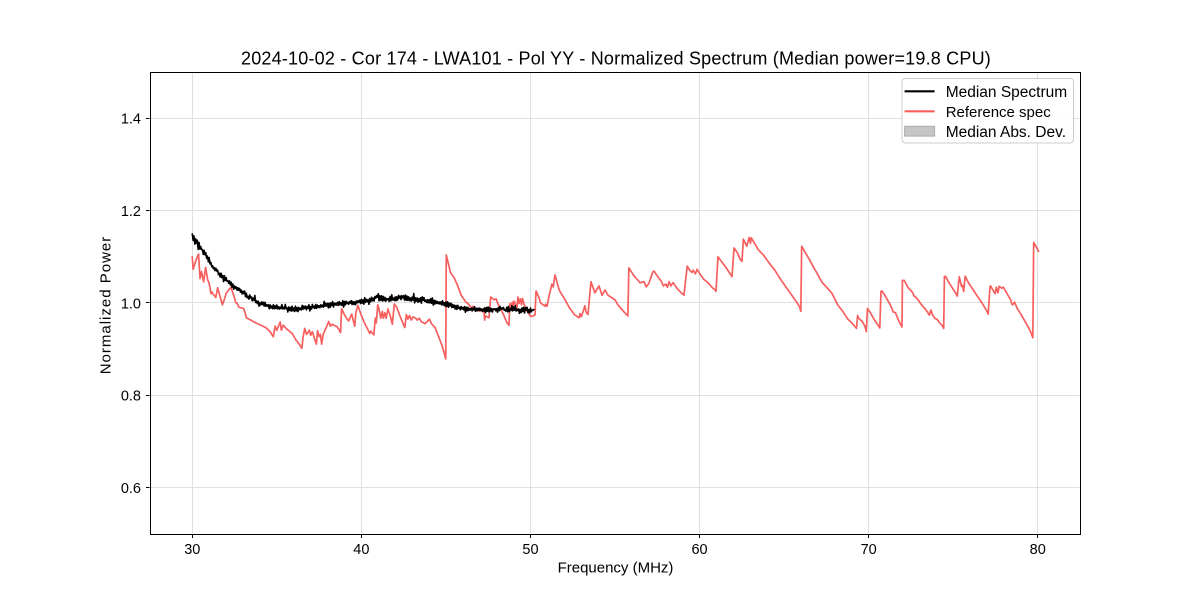 Image resolution: width=1200 pixels, height=600 pixels. Describe the element at coordinates (131, 120) in the screenshot. I see `svg-text: 1.4` at that location.